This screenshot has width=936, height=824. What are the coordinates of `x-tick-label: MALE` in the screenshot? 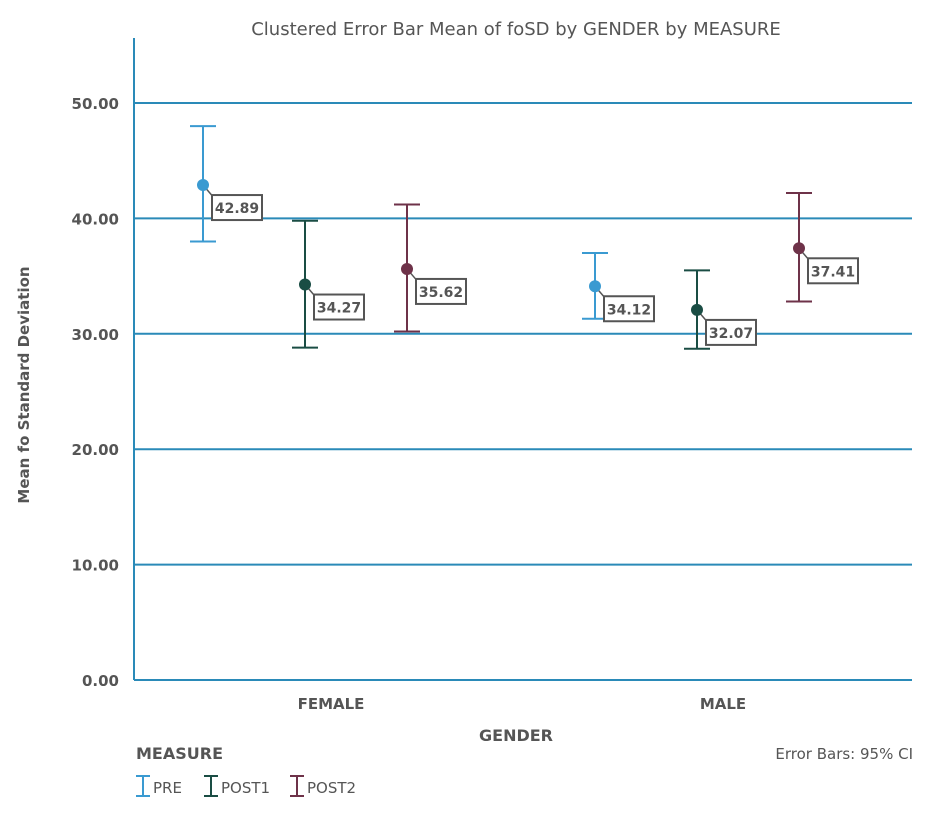 It's located at (723, 704).